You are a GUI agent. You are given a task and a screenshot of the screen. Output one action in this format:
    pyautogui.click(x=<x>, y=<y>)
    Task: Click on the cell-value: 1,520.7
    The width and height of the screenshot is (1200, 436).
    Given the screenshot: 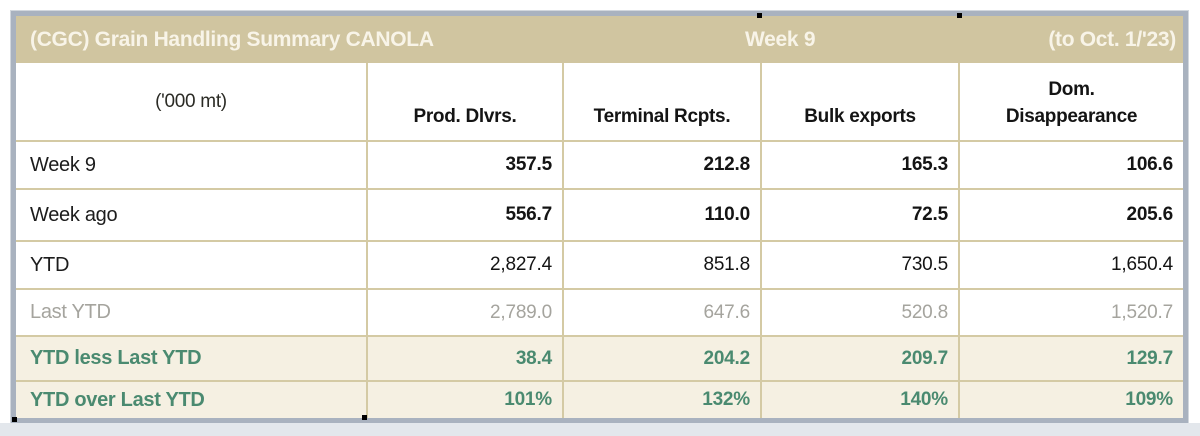 What is the action you would take?
    pyautogui.click(x=1142, y=312)
    